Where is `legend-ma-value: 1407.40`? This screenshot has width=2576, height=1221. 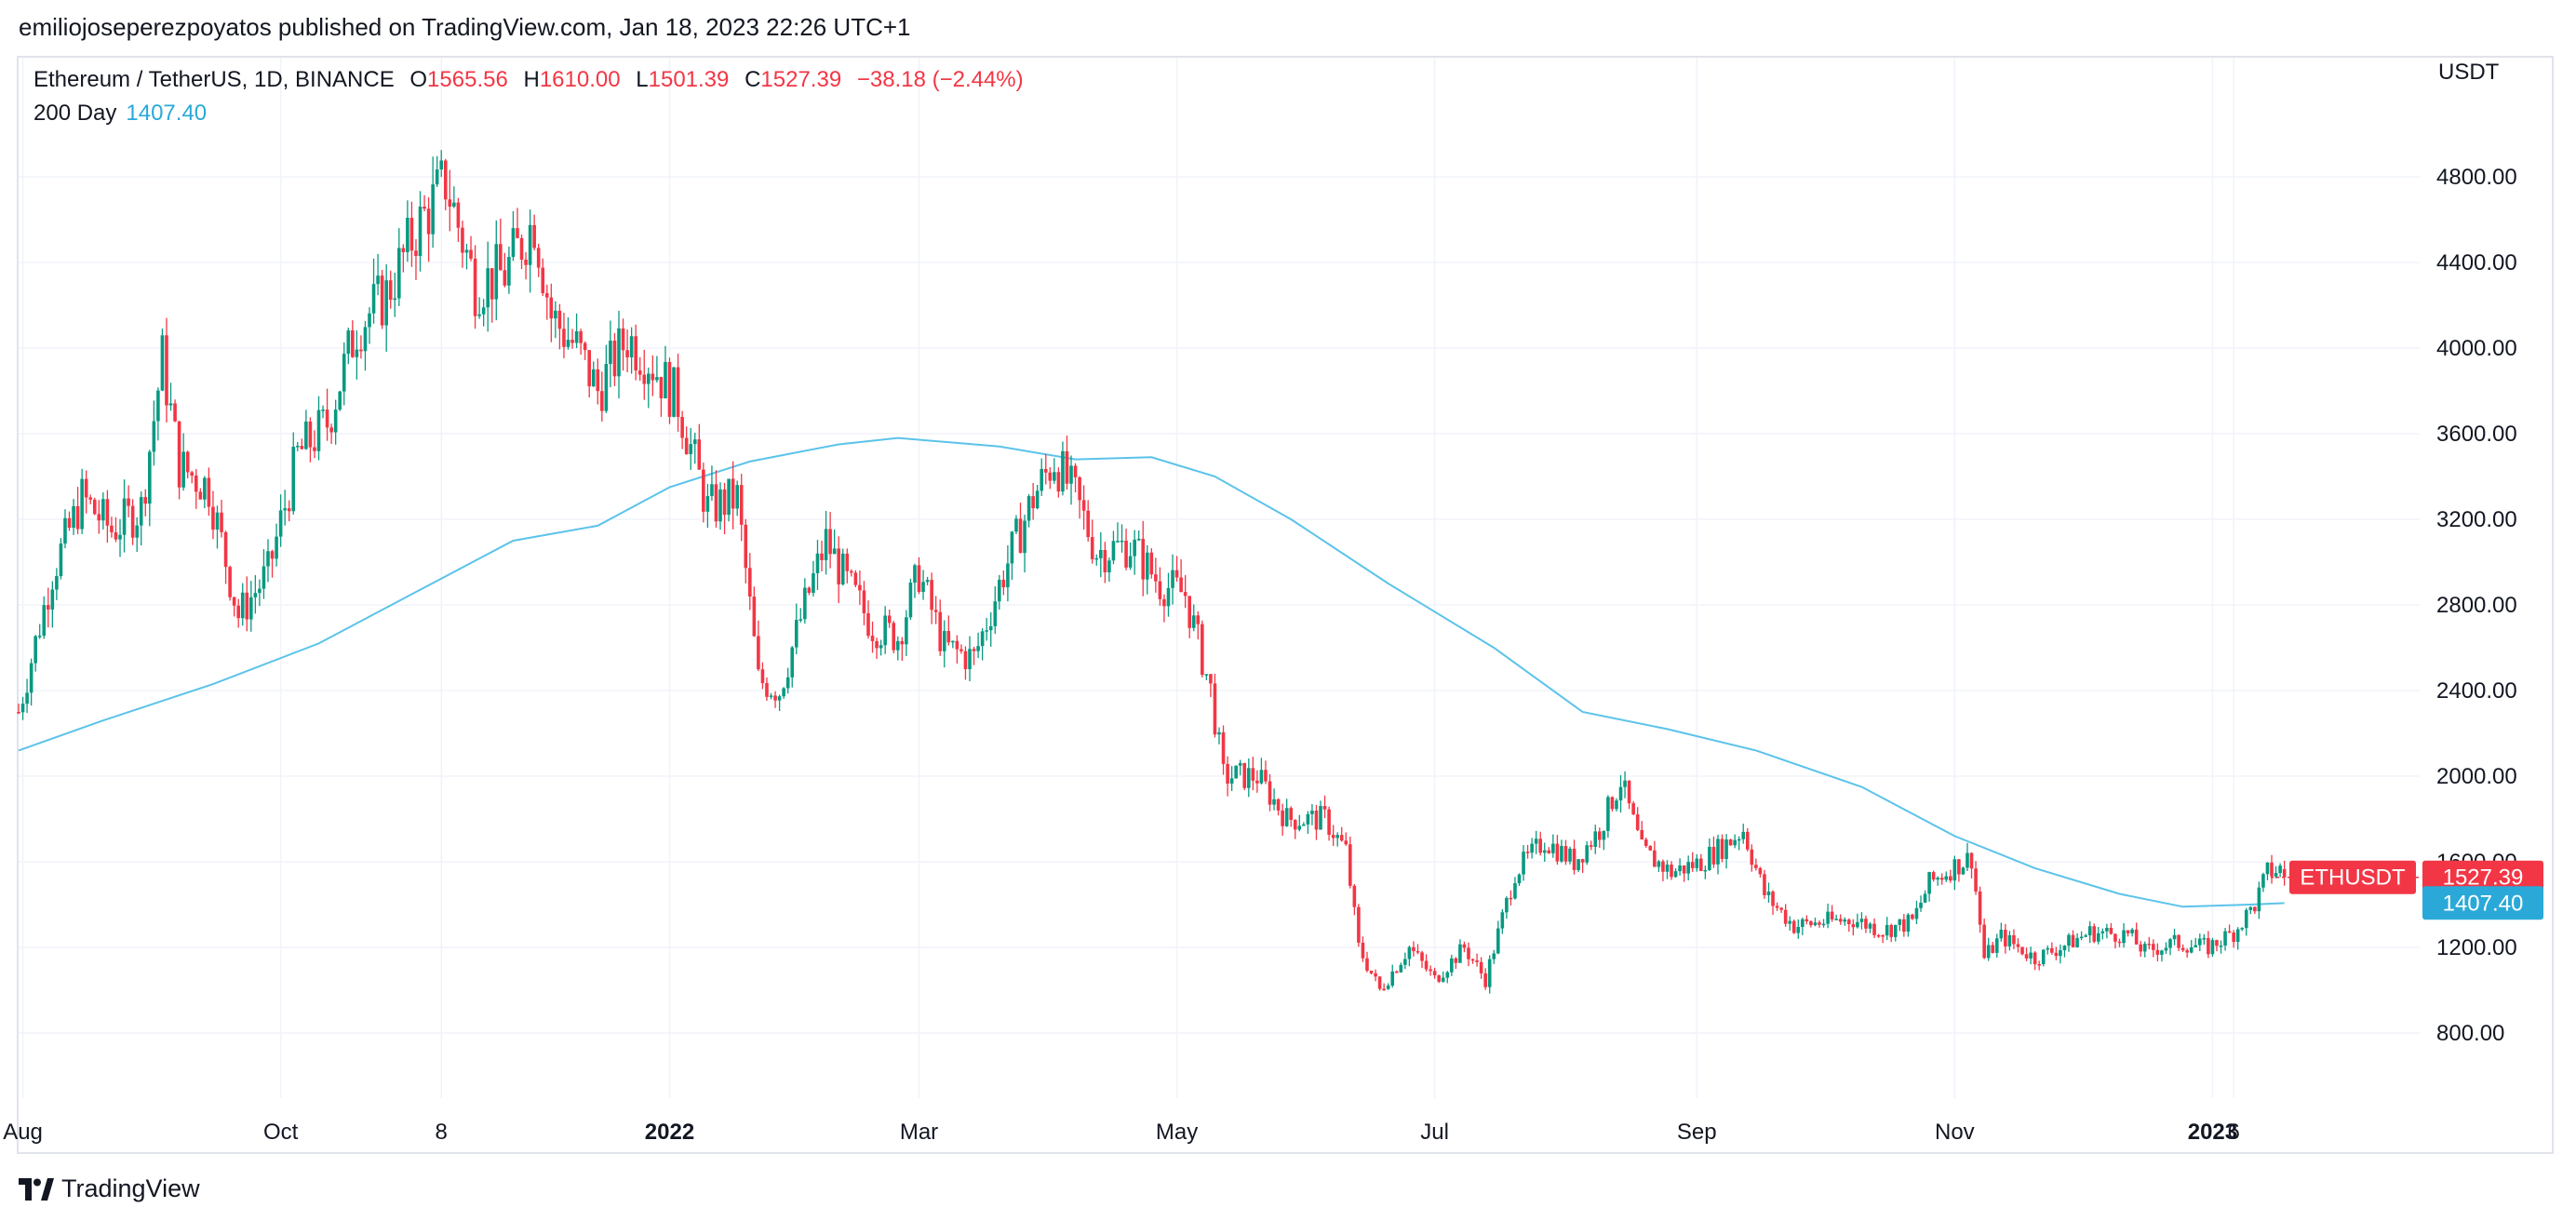 legend-ma-value: 1407.40 is located at coordinates (167, 113).